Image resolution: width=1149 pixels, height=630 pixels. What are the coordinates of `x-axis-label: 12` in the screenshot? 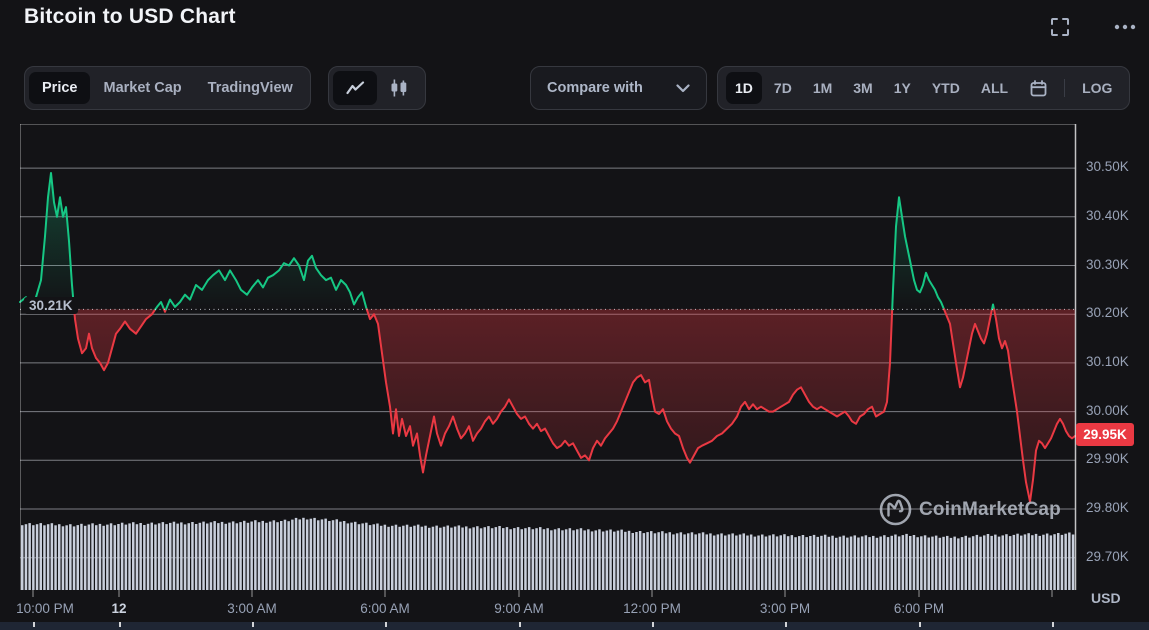 It's located at (119, 608).